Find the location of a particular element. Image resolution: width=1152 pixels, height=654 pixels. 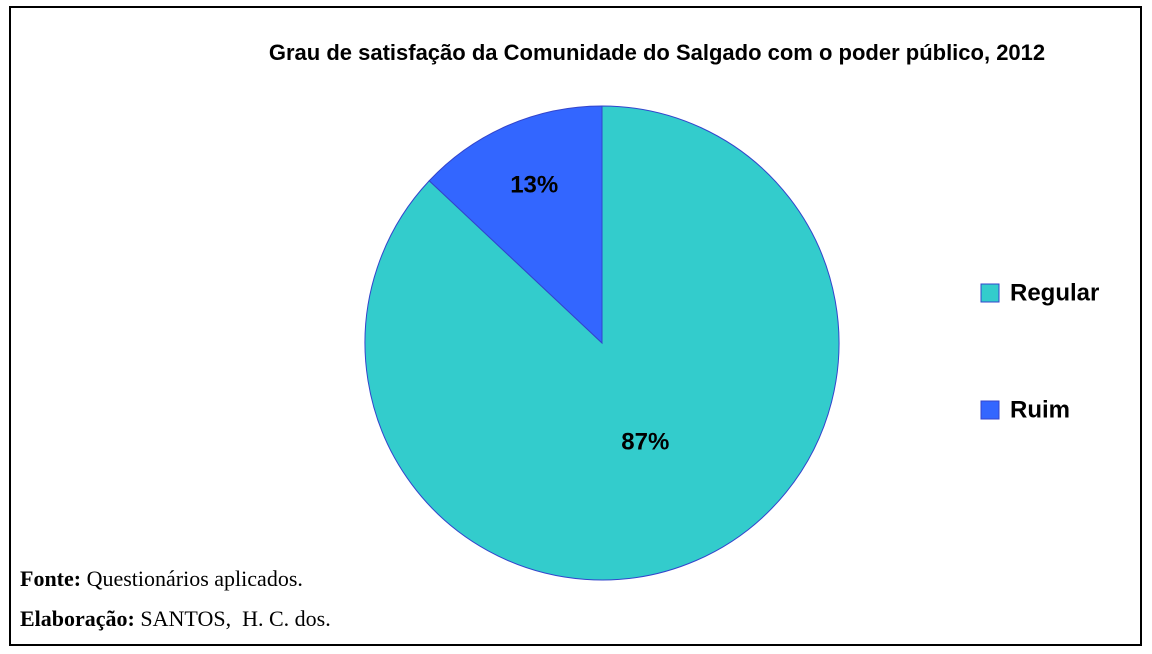

note-label: Elaboração: is located at coordinates (77, 618).